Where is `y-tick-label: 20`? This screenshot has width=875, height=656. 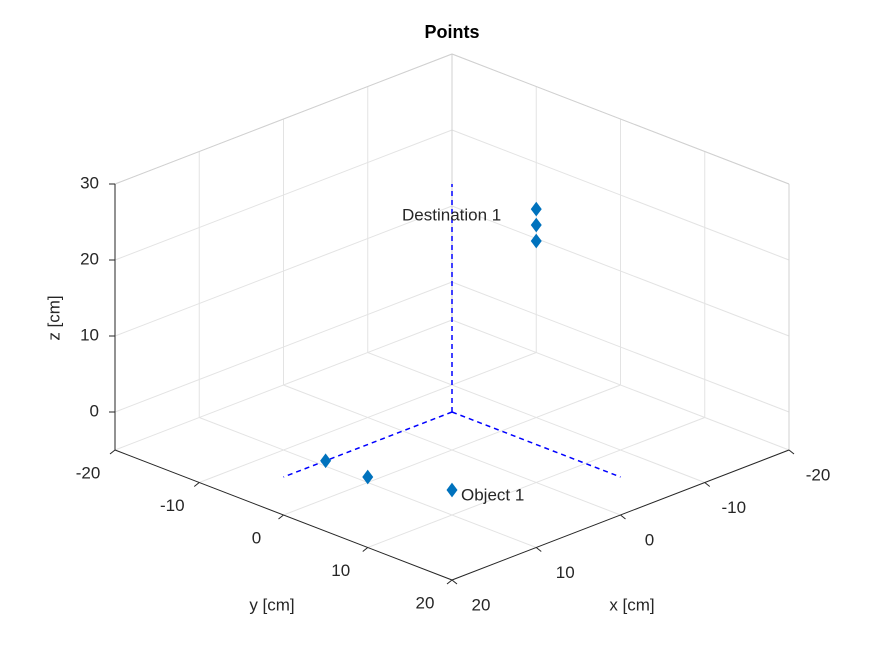 y-tick-label: 20 is located at coordinates (425, 602).